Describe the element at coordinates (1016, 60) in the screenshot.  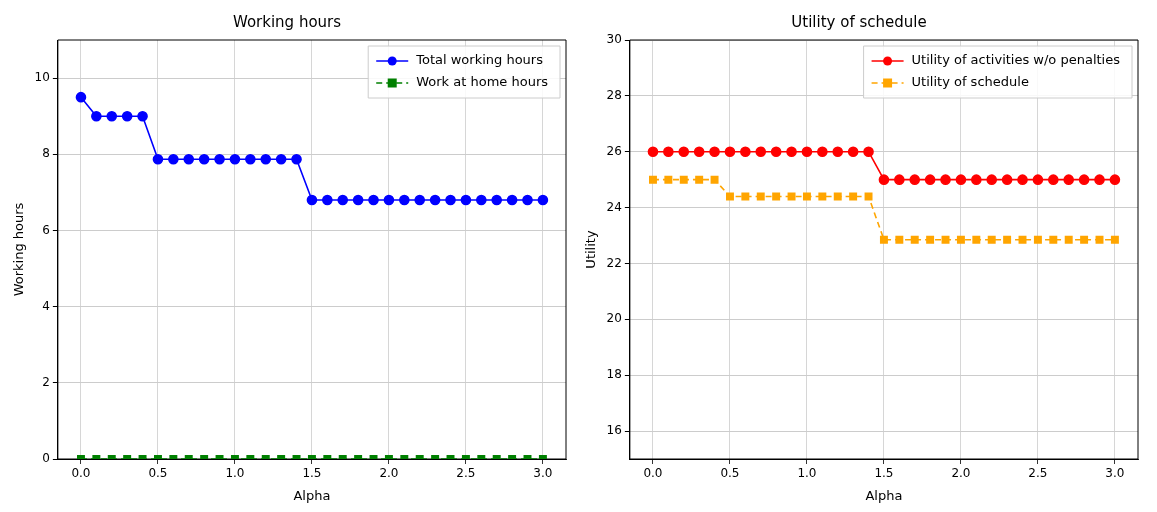
I see `legend-label: Utility of activities w/o penalties` at that location.